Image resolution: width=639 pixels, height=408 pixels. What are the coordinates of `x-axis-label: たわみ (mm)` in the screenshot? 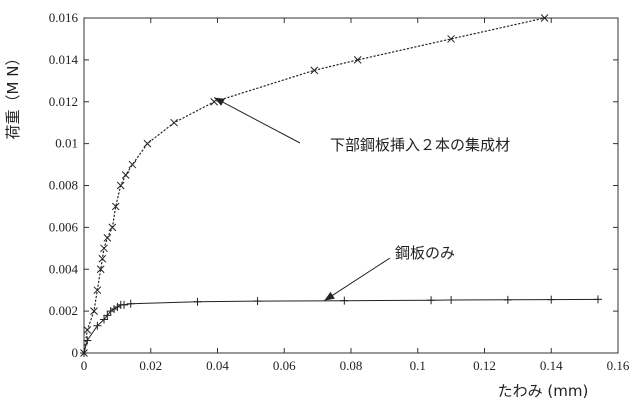 It's located at (543, 391).